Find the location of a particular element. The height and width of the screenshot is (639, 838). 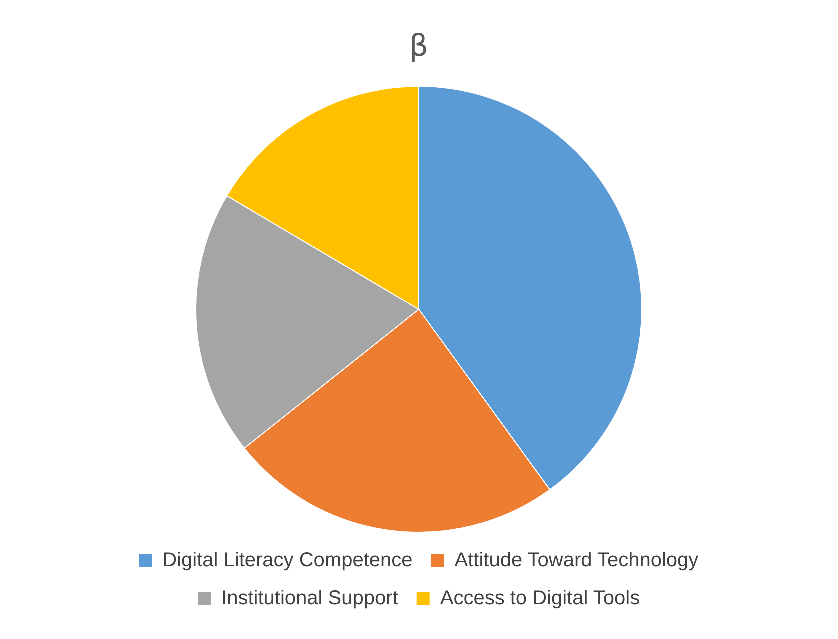

legend-label: Institutional Support is located at coordinates (310, 599).